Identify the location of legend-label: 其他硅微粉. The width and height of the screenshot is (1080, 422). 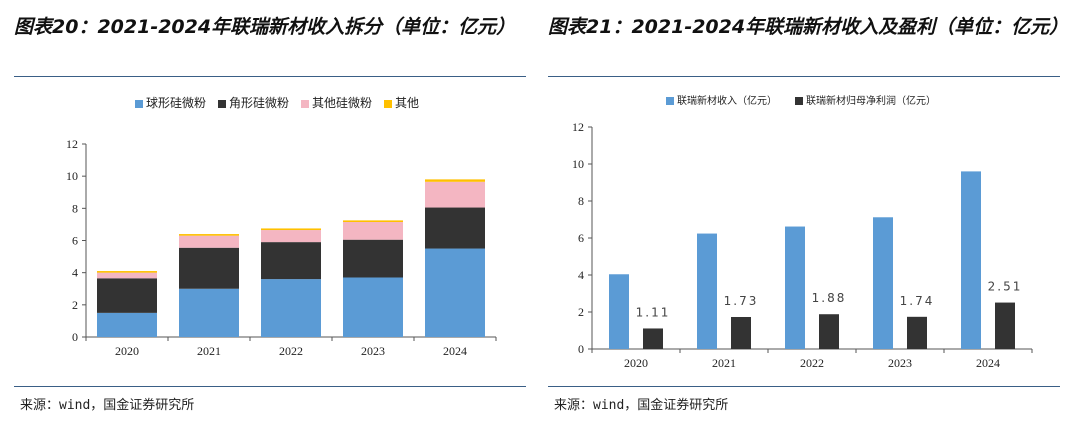
(342, 103).